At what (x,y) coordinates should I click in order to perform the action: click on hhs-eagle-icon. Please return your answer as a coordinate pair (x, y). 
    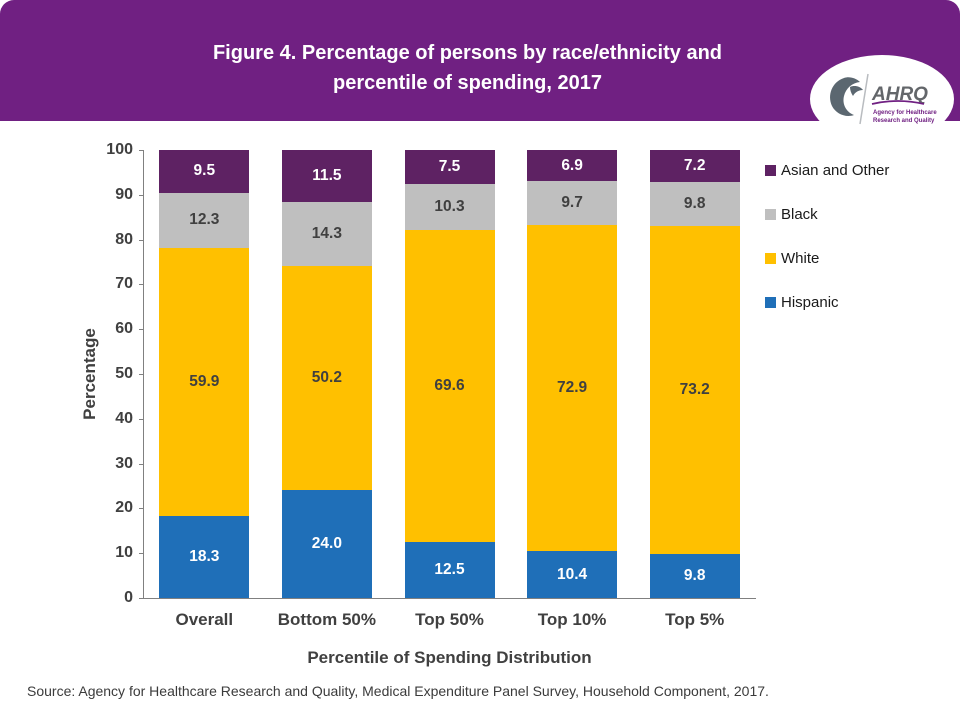
    Looking at the image, I should click on (846, 96).